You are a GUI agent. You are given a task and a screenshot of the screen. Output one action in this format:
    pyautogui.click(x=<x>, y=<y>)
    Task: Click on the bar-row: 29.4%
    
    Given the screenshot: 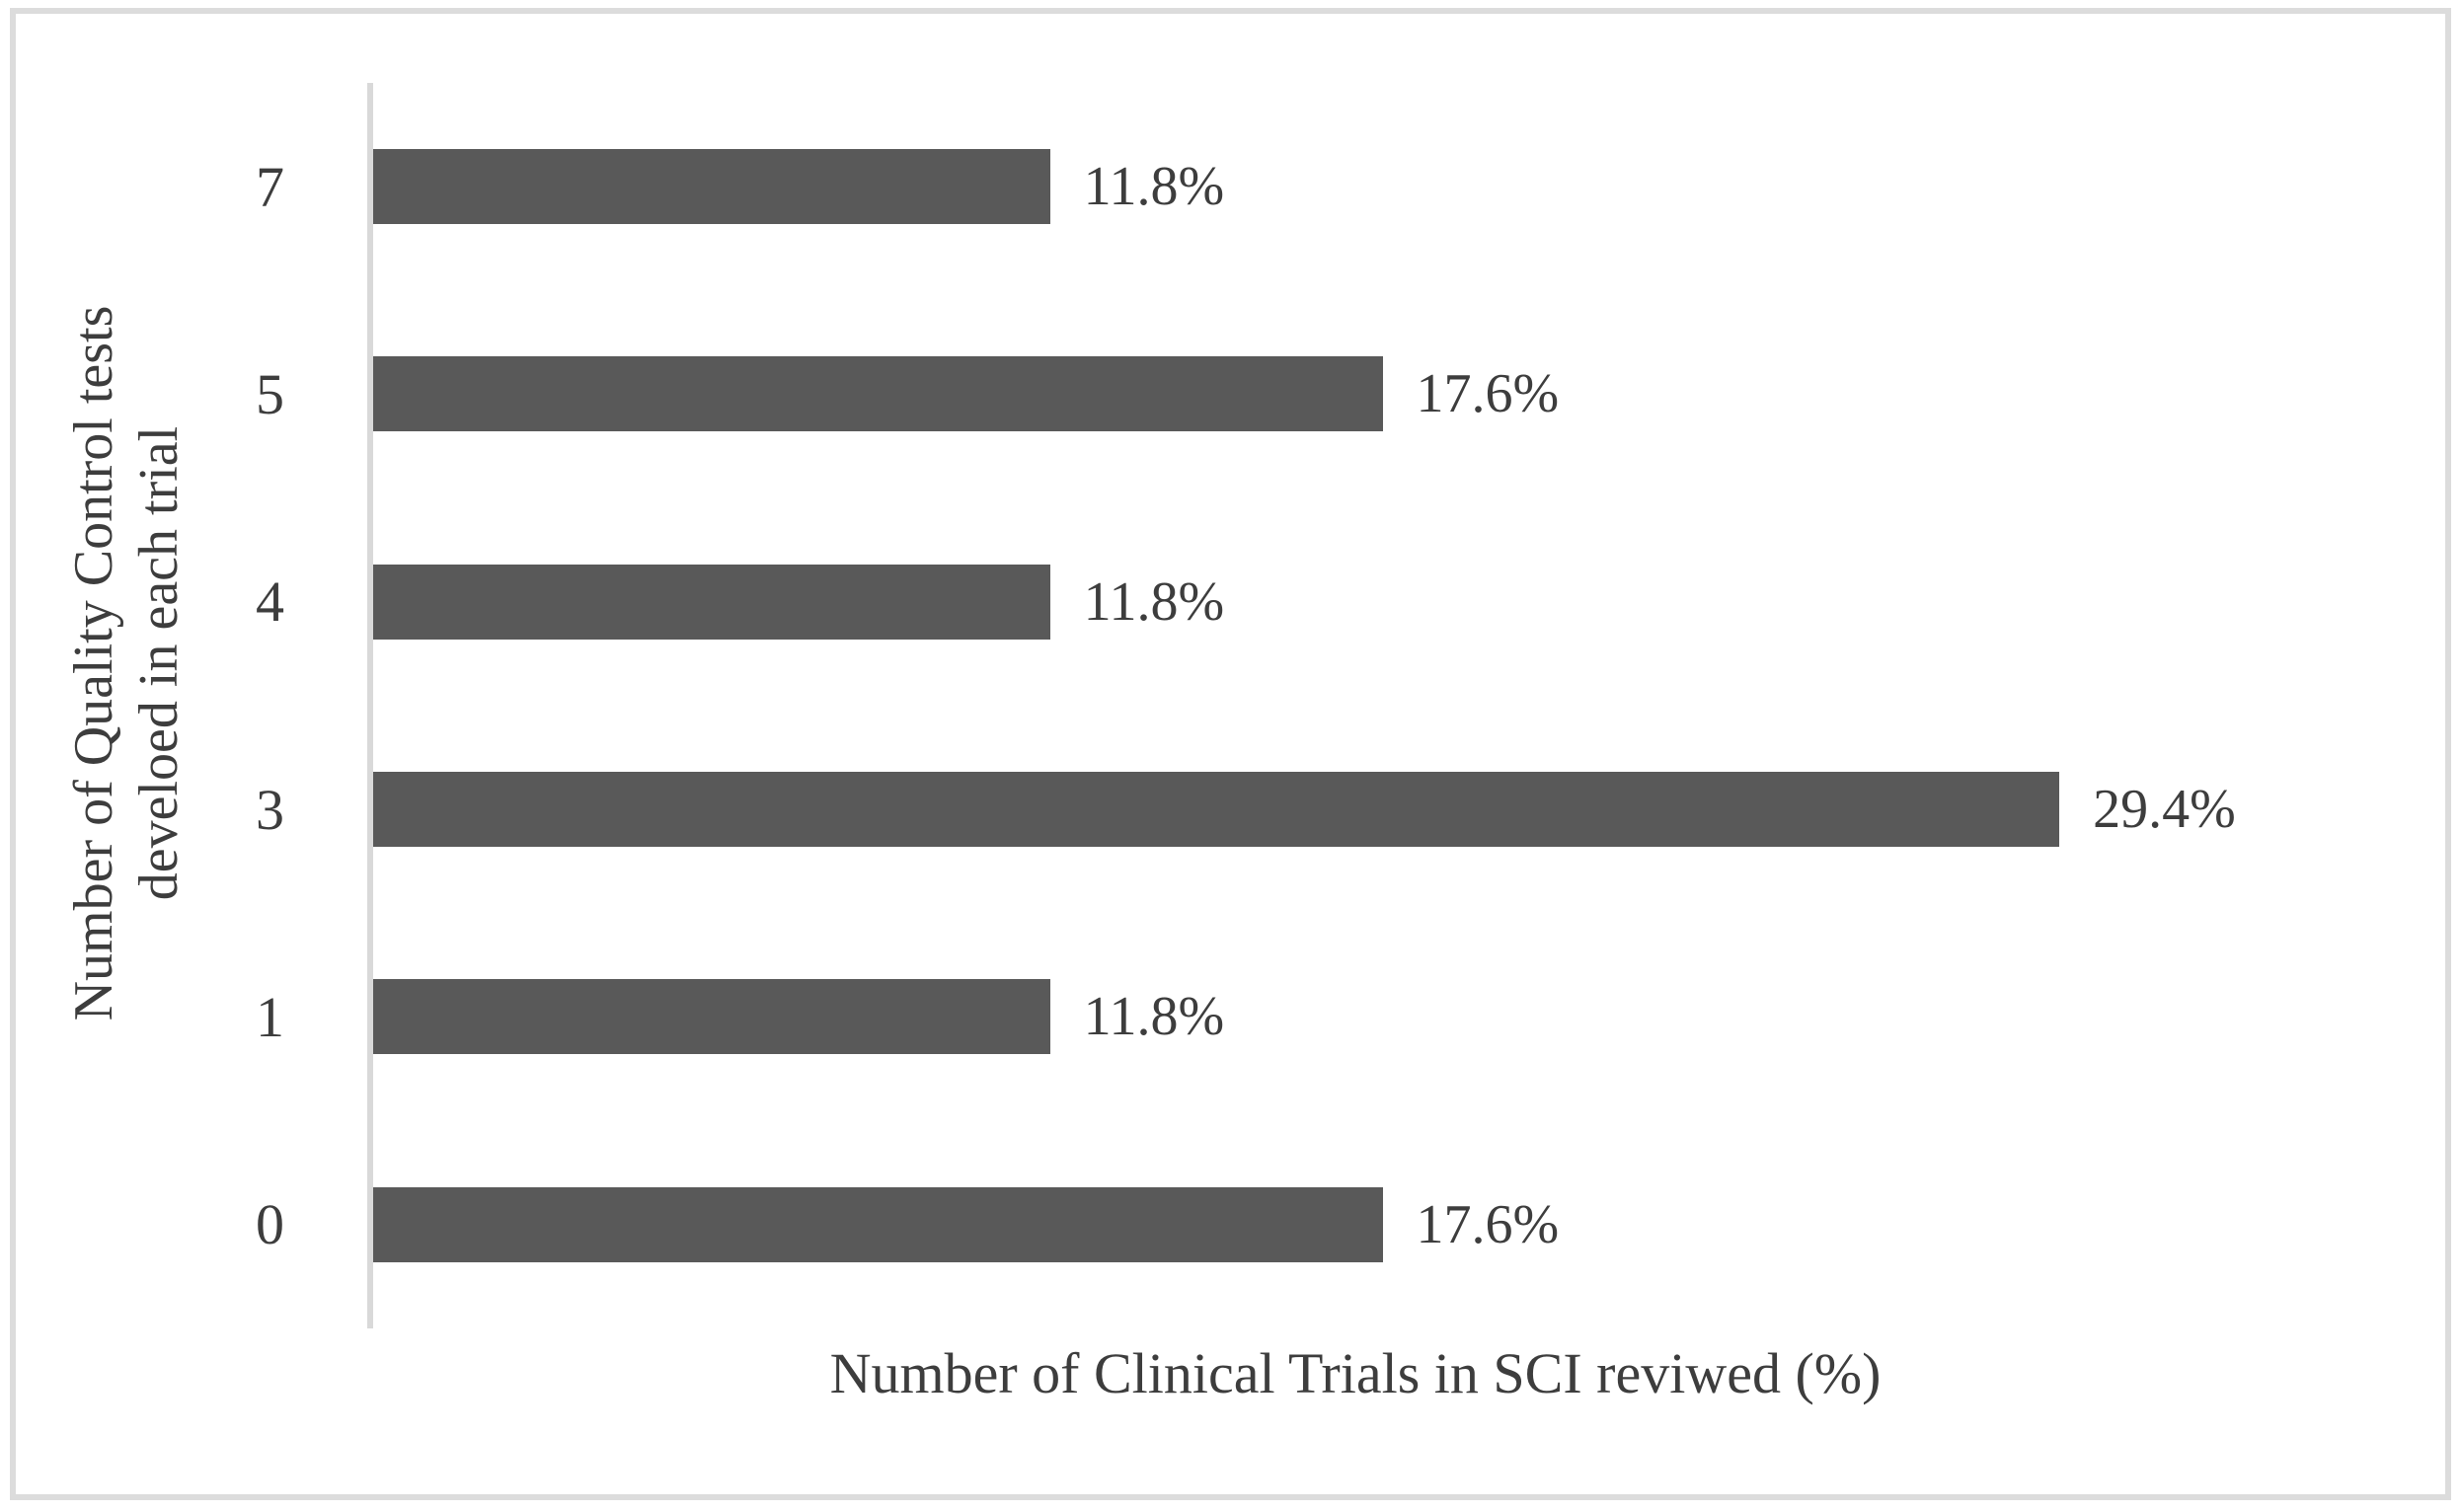 What is the action you would take?
    pyautogui.click(x=1304, y=810)
    